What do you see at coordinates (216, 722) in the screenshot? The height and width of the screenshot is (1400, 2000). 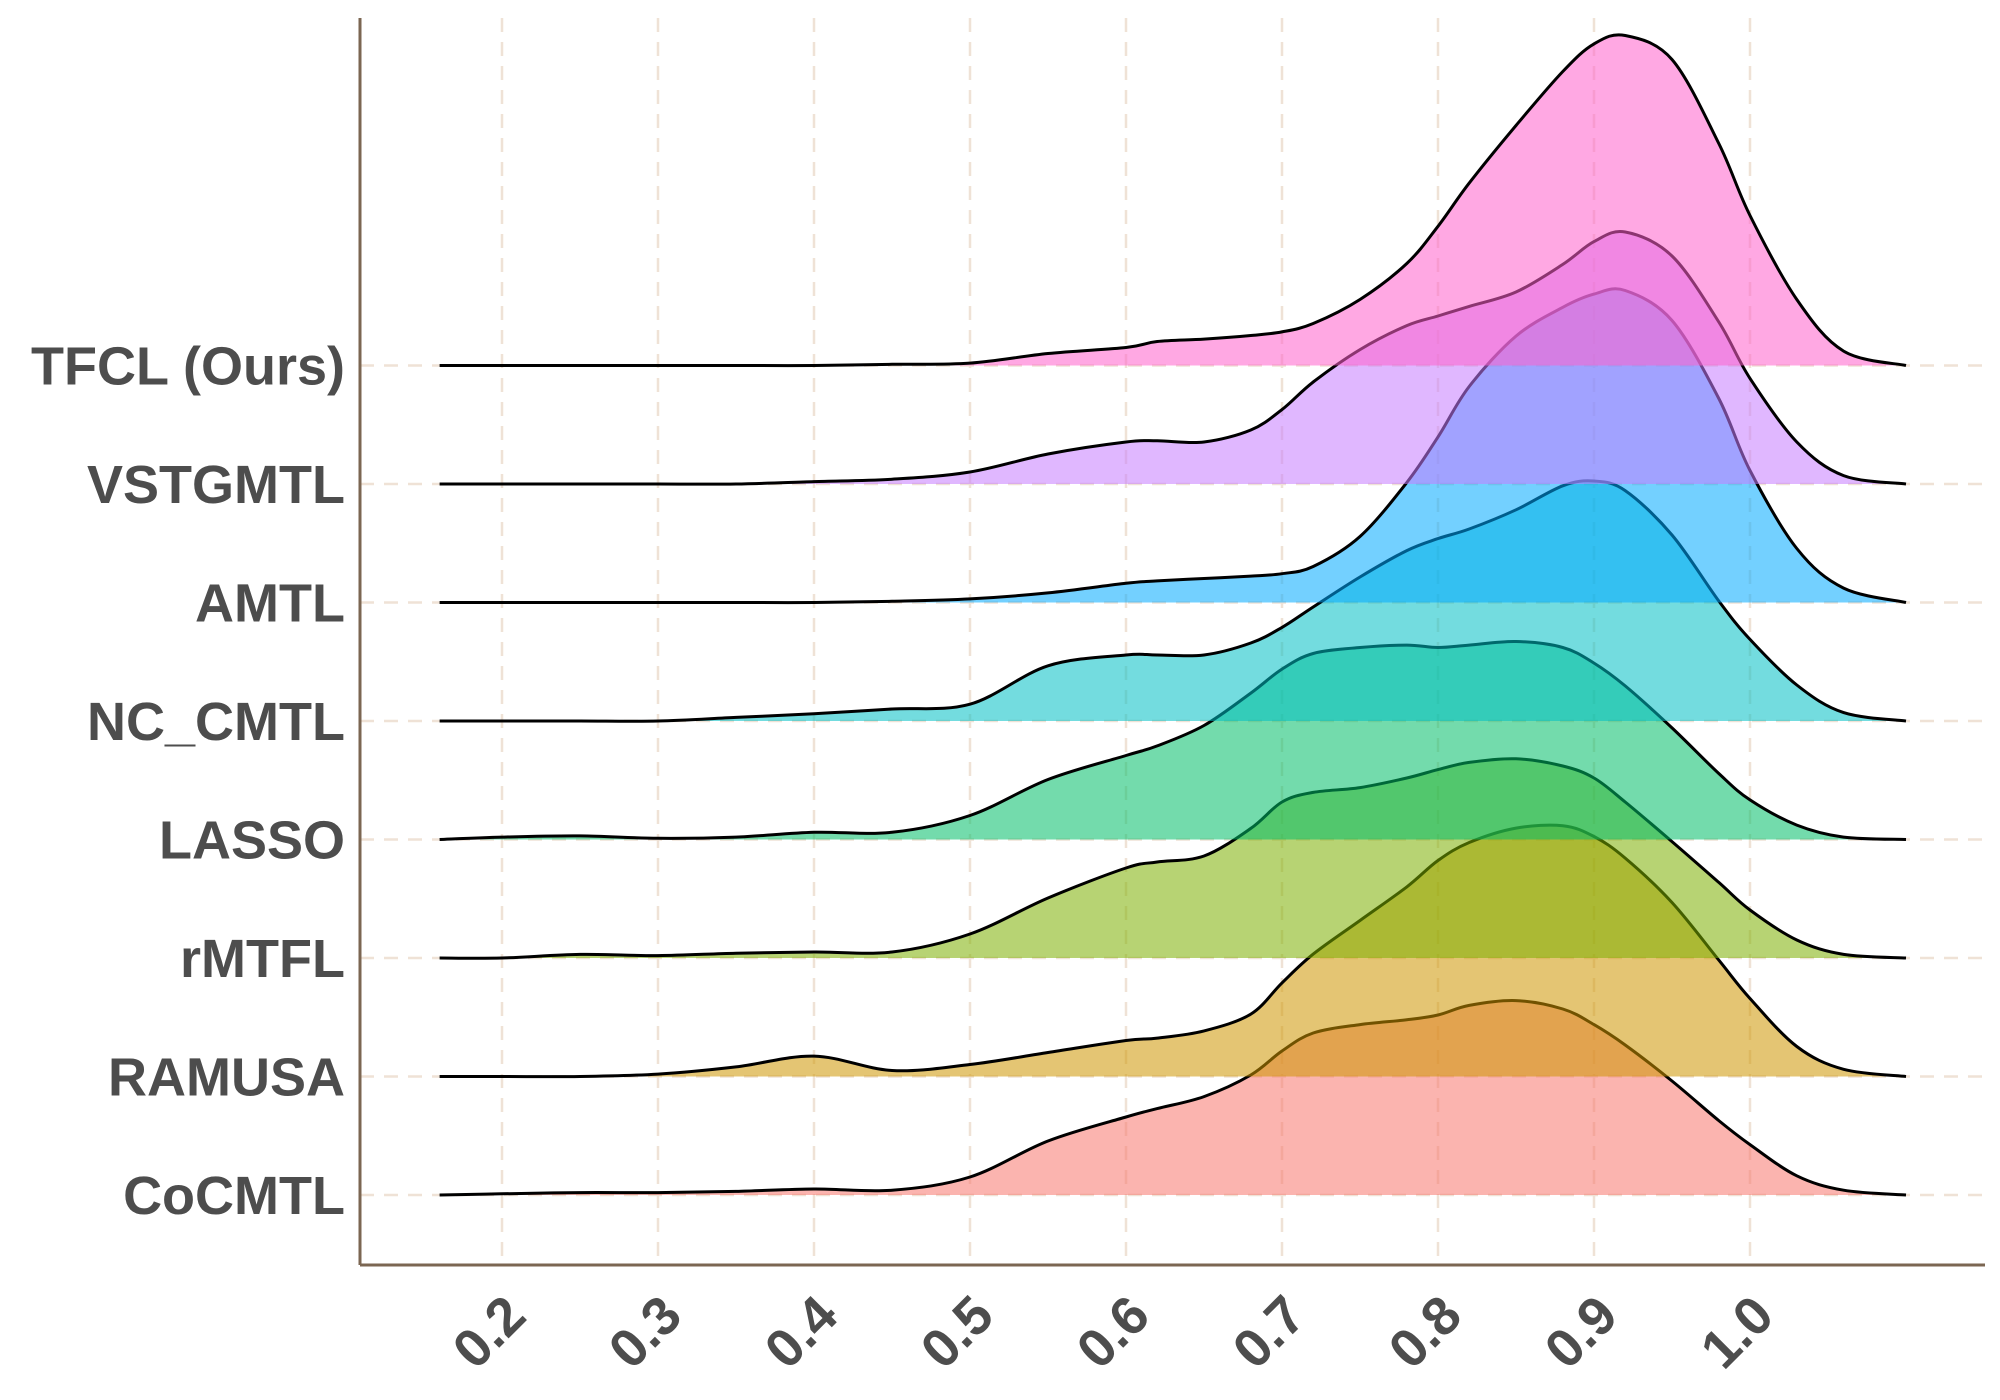 I see `y-tick-label-nc-cmtl: NC_CMTL` at bounding box center [216, 722].